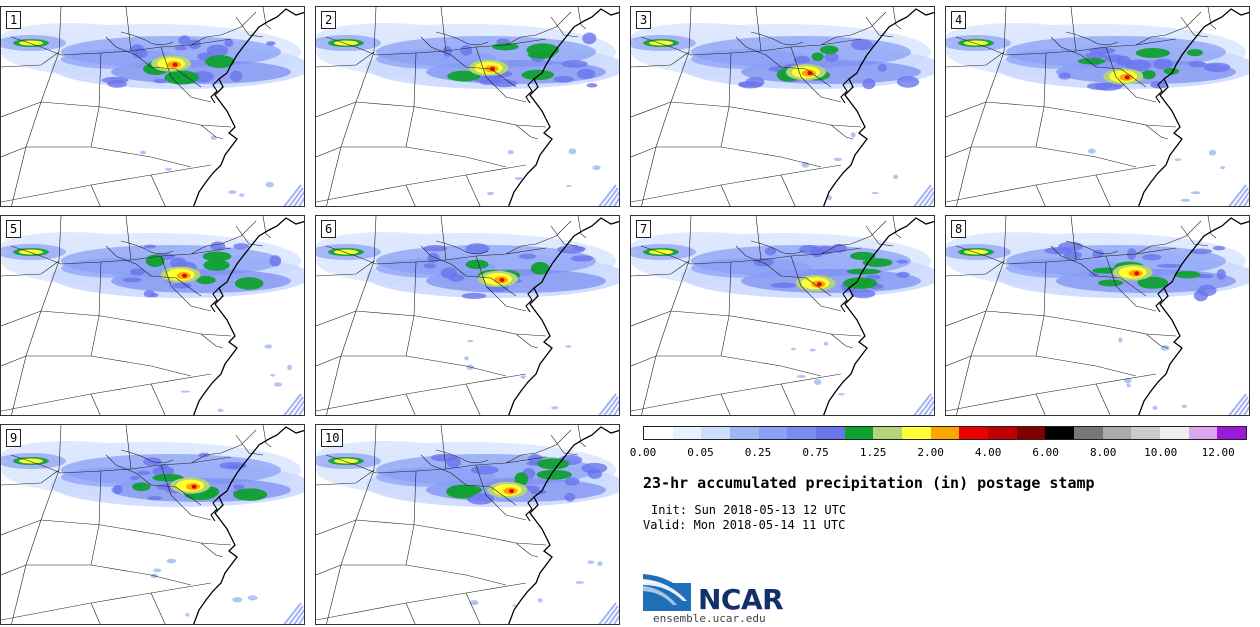 The image size is (1260, 627). I want to click on stamp-panel-9: 9, so click(152, 524).